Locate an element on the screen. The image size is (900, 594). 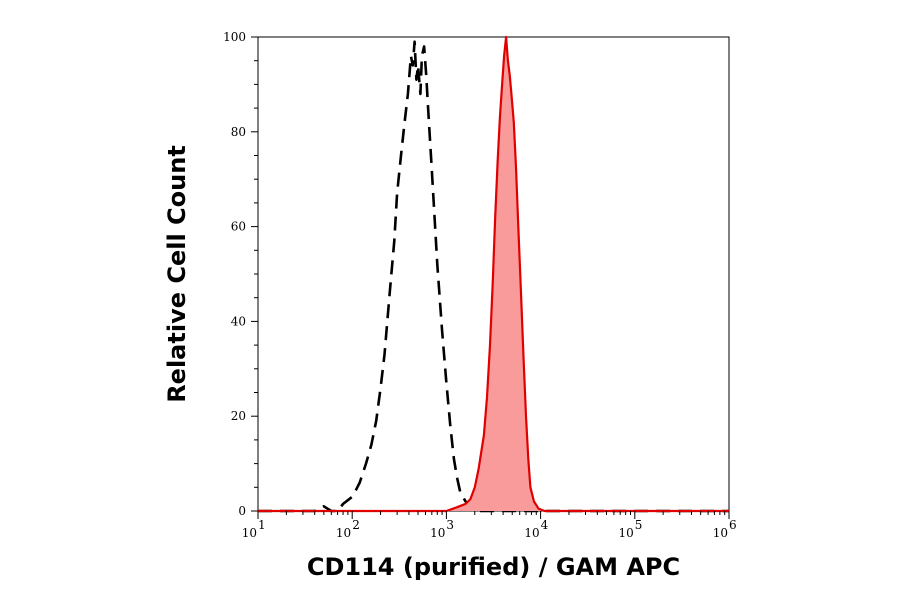
y-tick-label: 100 is located at coordinates (234, 37).